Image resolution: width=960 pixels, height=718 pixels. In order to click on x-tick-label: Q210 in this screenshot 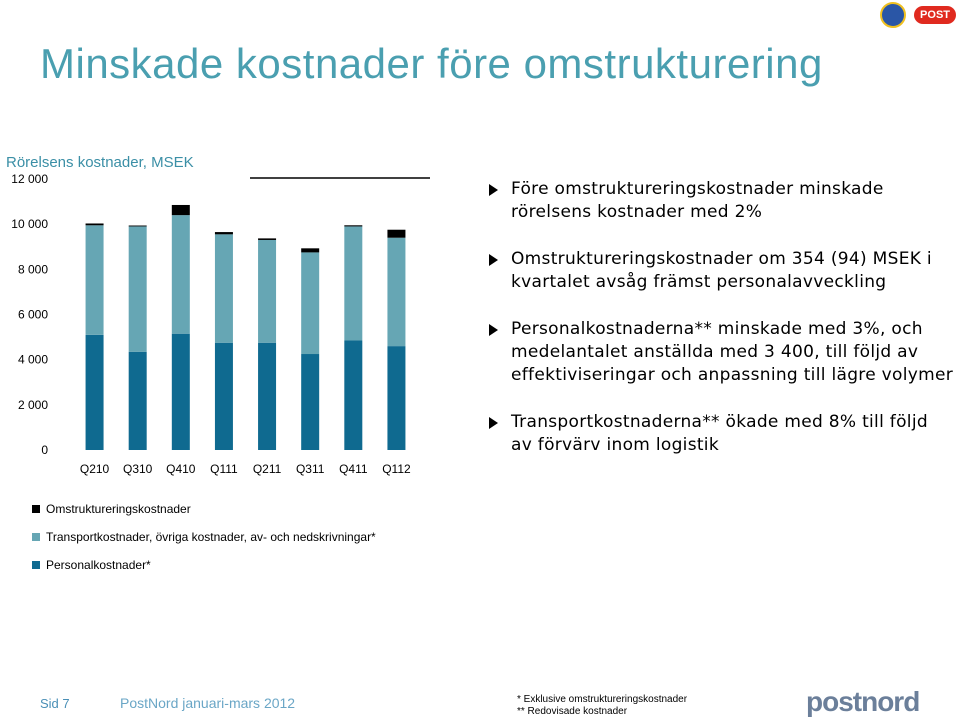, I will do `click(95, 469)`.